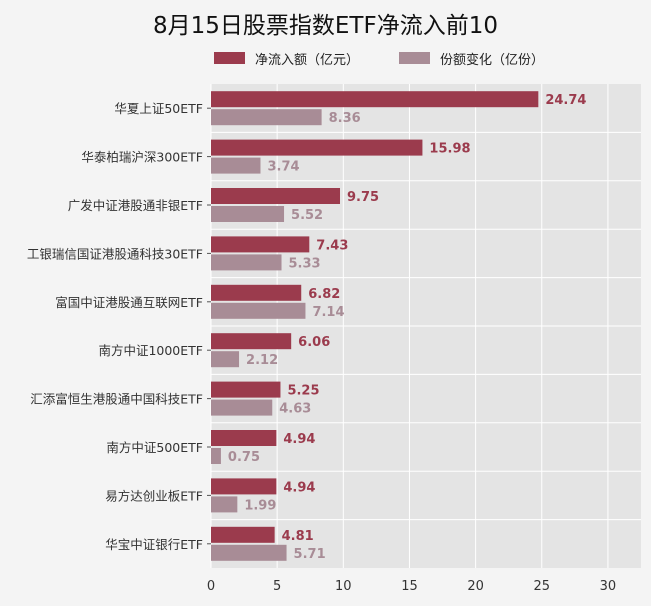  What do you see at coordinates (608, 586) in the screenshot?
I see `x-tick-label: 30` at bounding box center [608, 586].